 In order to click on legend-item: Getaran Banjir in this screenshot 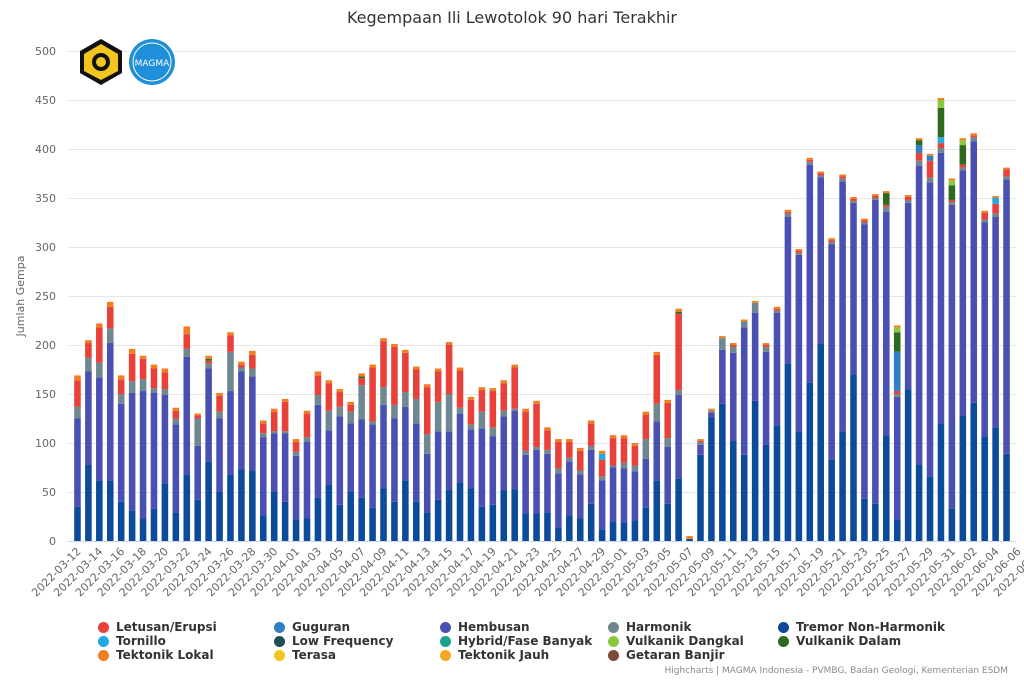, I will do `click(666, 655)`.